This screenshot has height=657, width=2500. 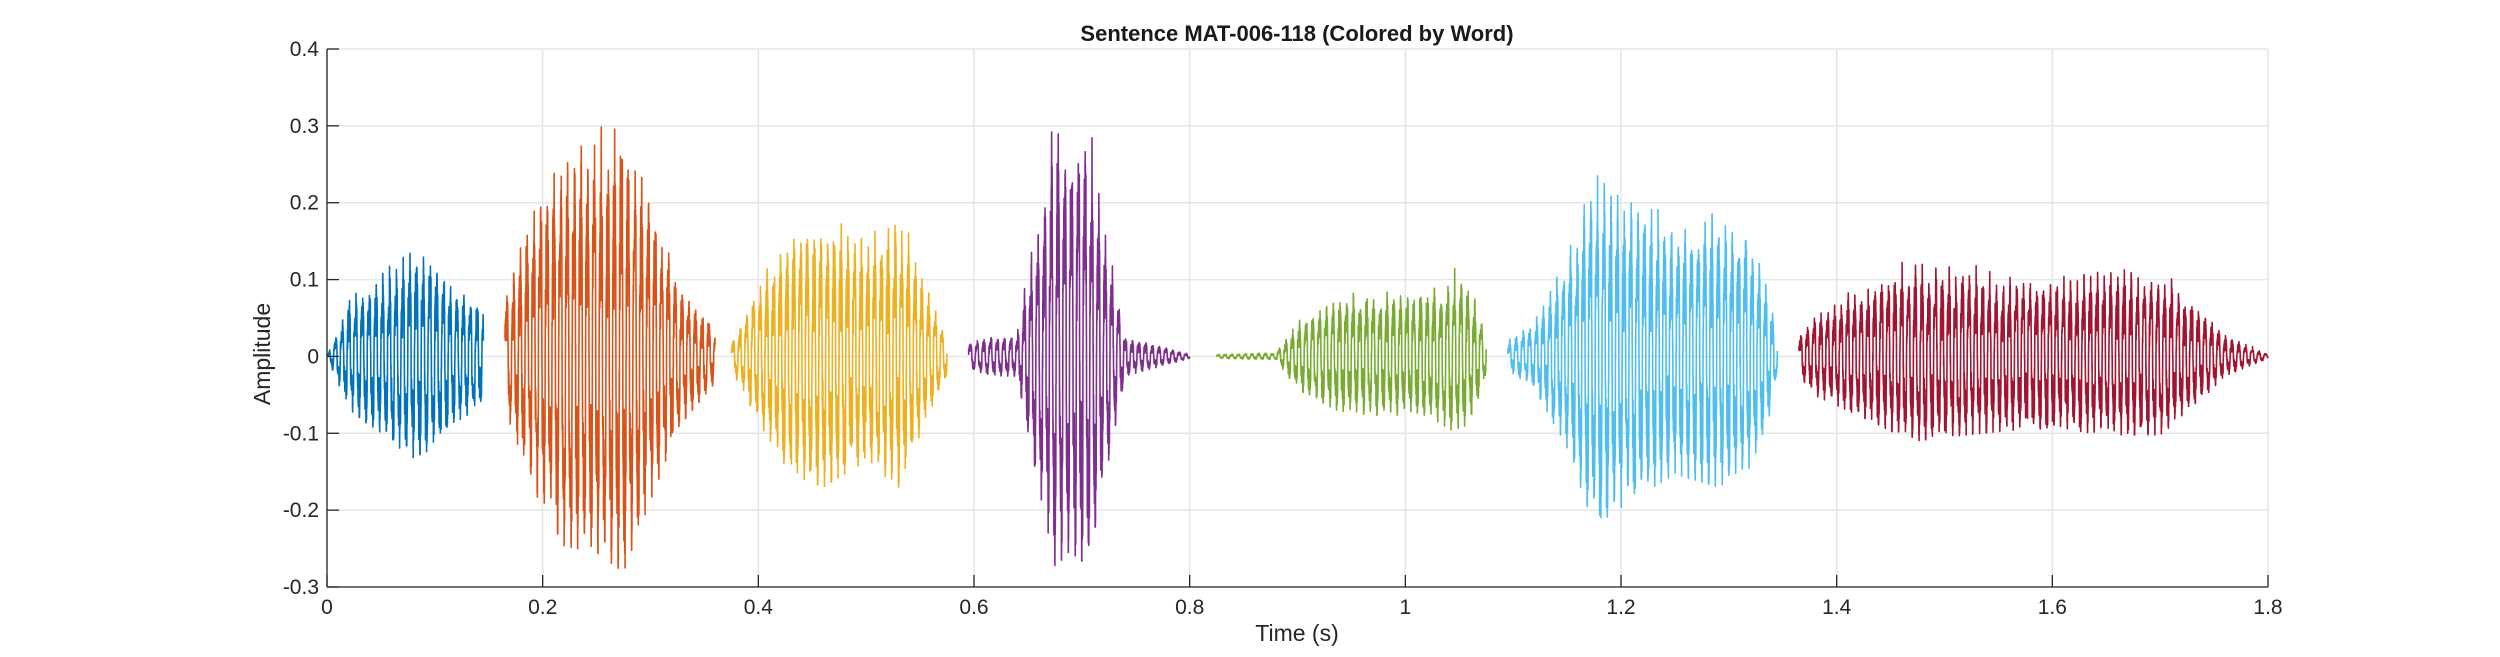 I want to click on x-tick-label: 1.4, so click(x=1837, y=607).